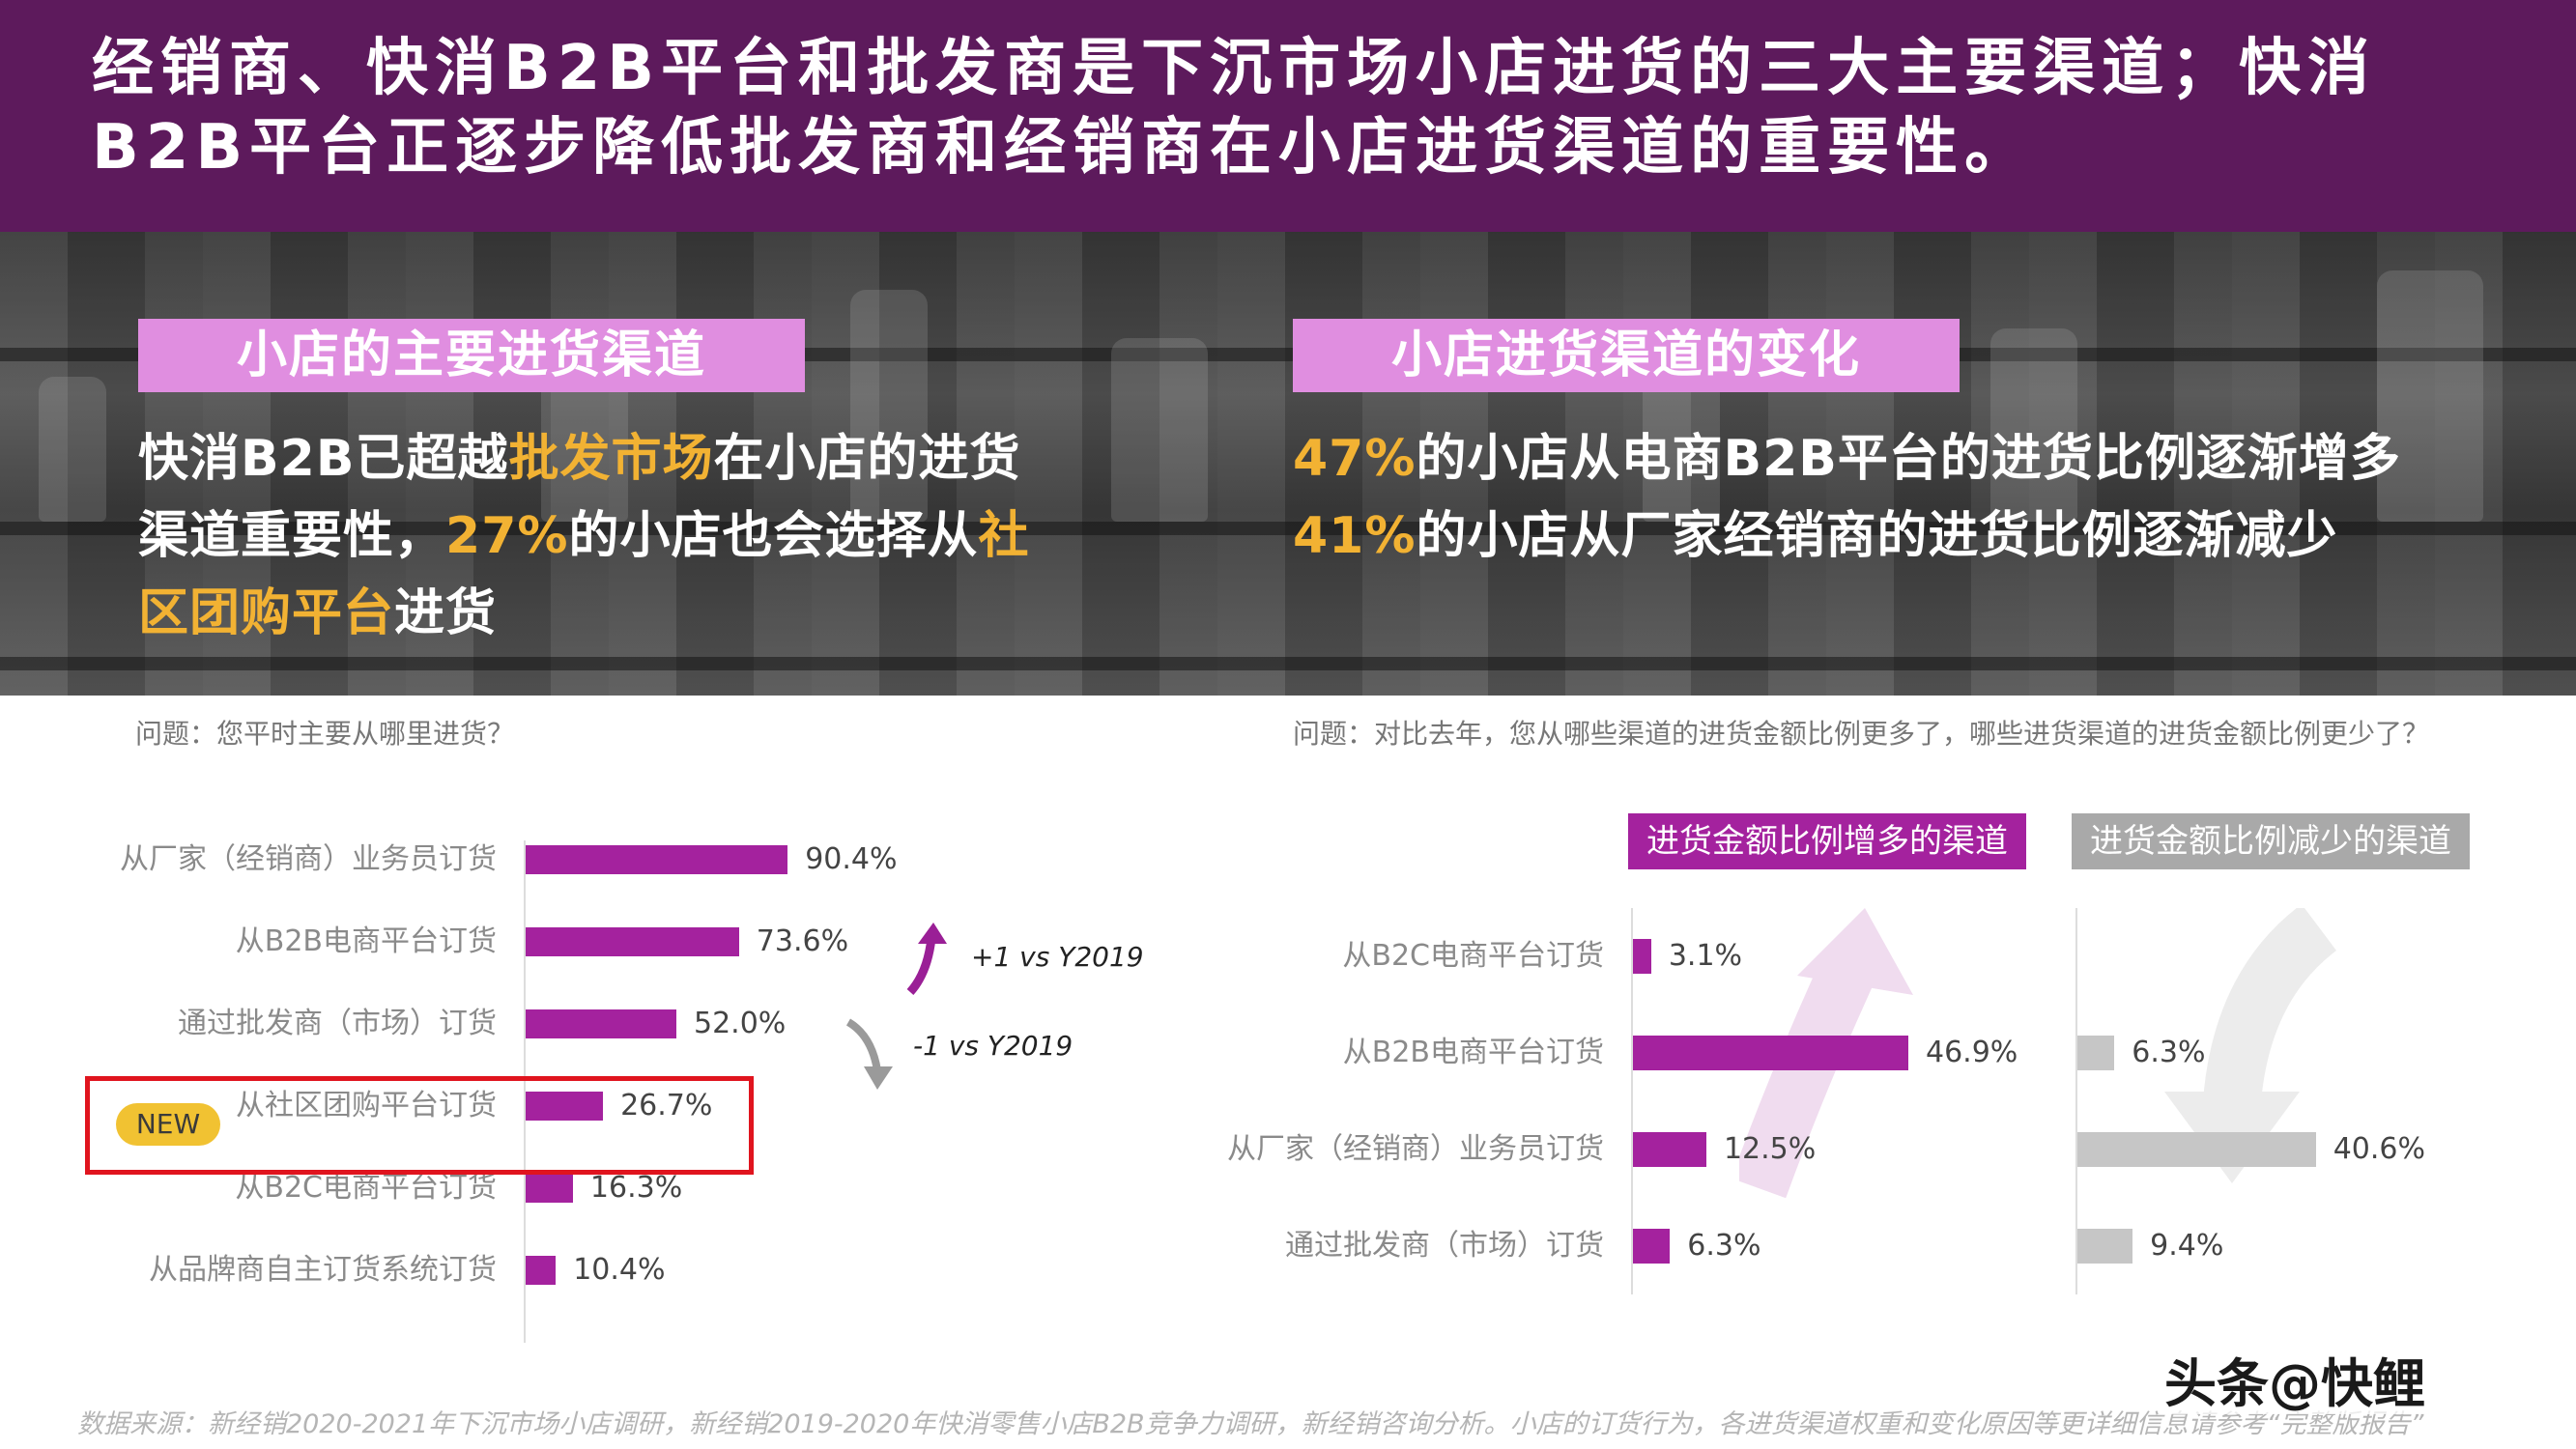 The width and height of the screenshot is (2576, 1449). Describe the element at coordinates (324, 459) in the screenshot. I see `summary-part: 快消B2B已超越` at that location.